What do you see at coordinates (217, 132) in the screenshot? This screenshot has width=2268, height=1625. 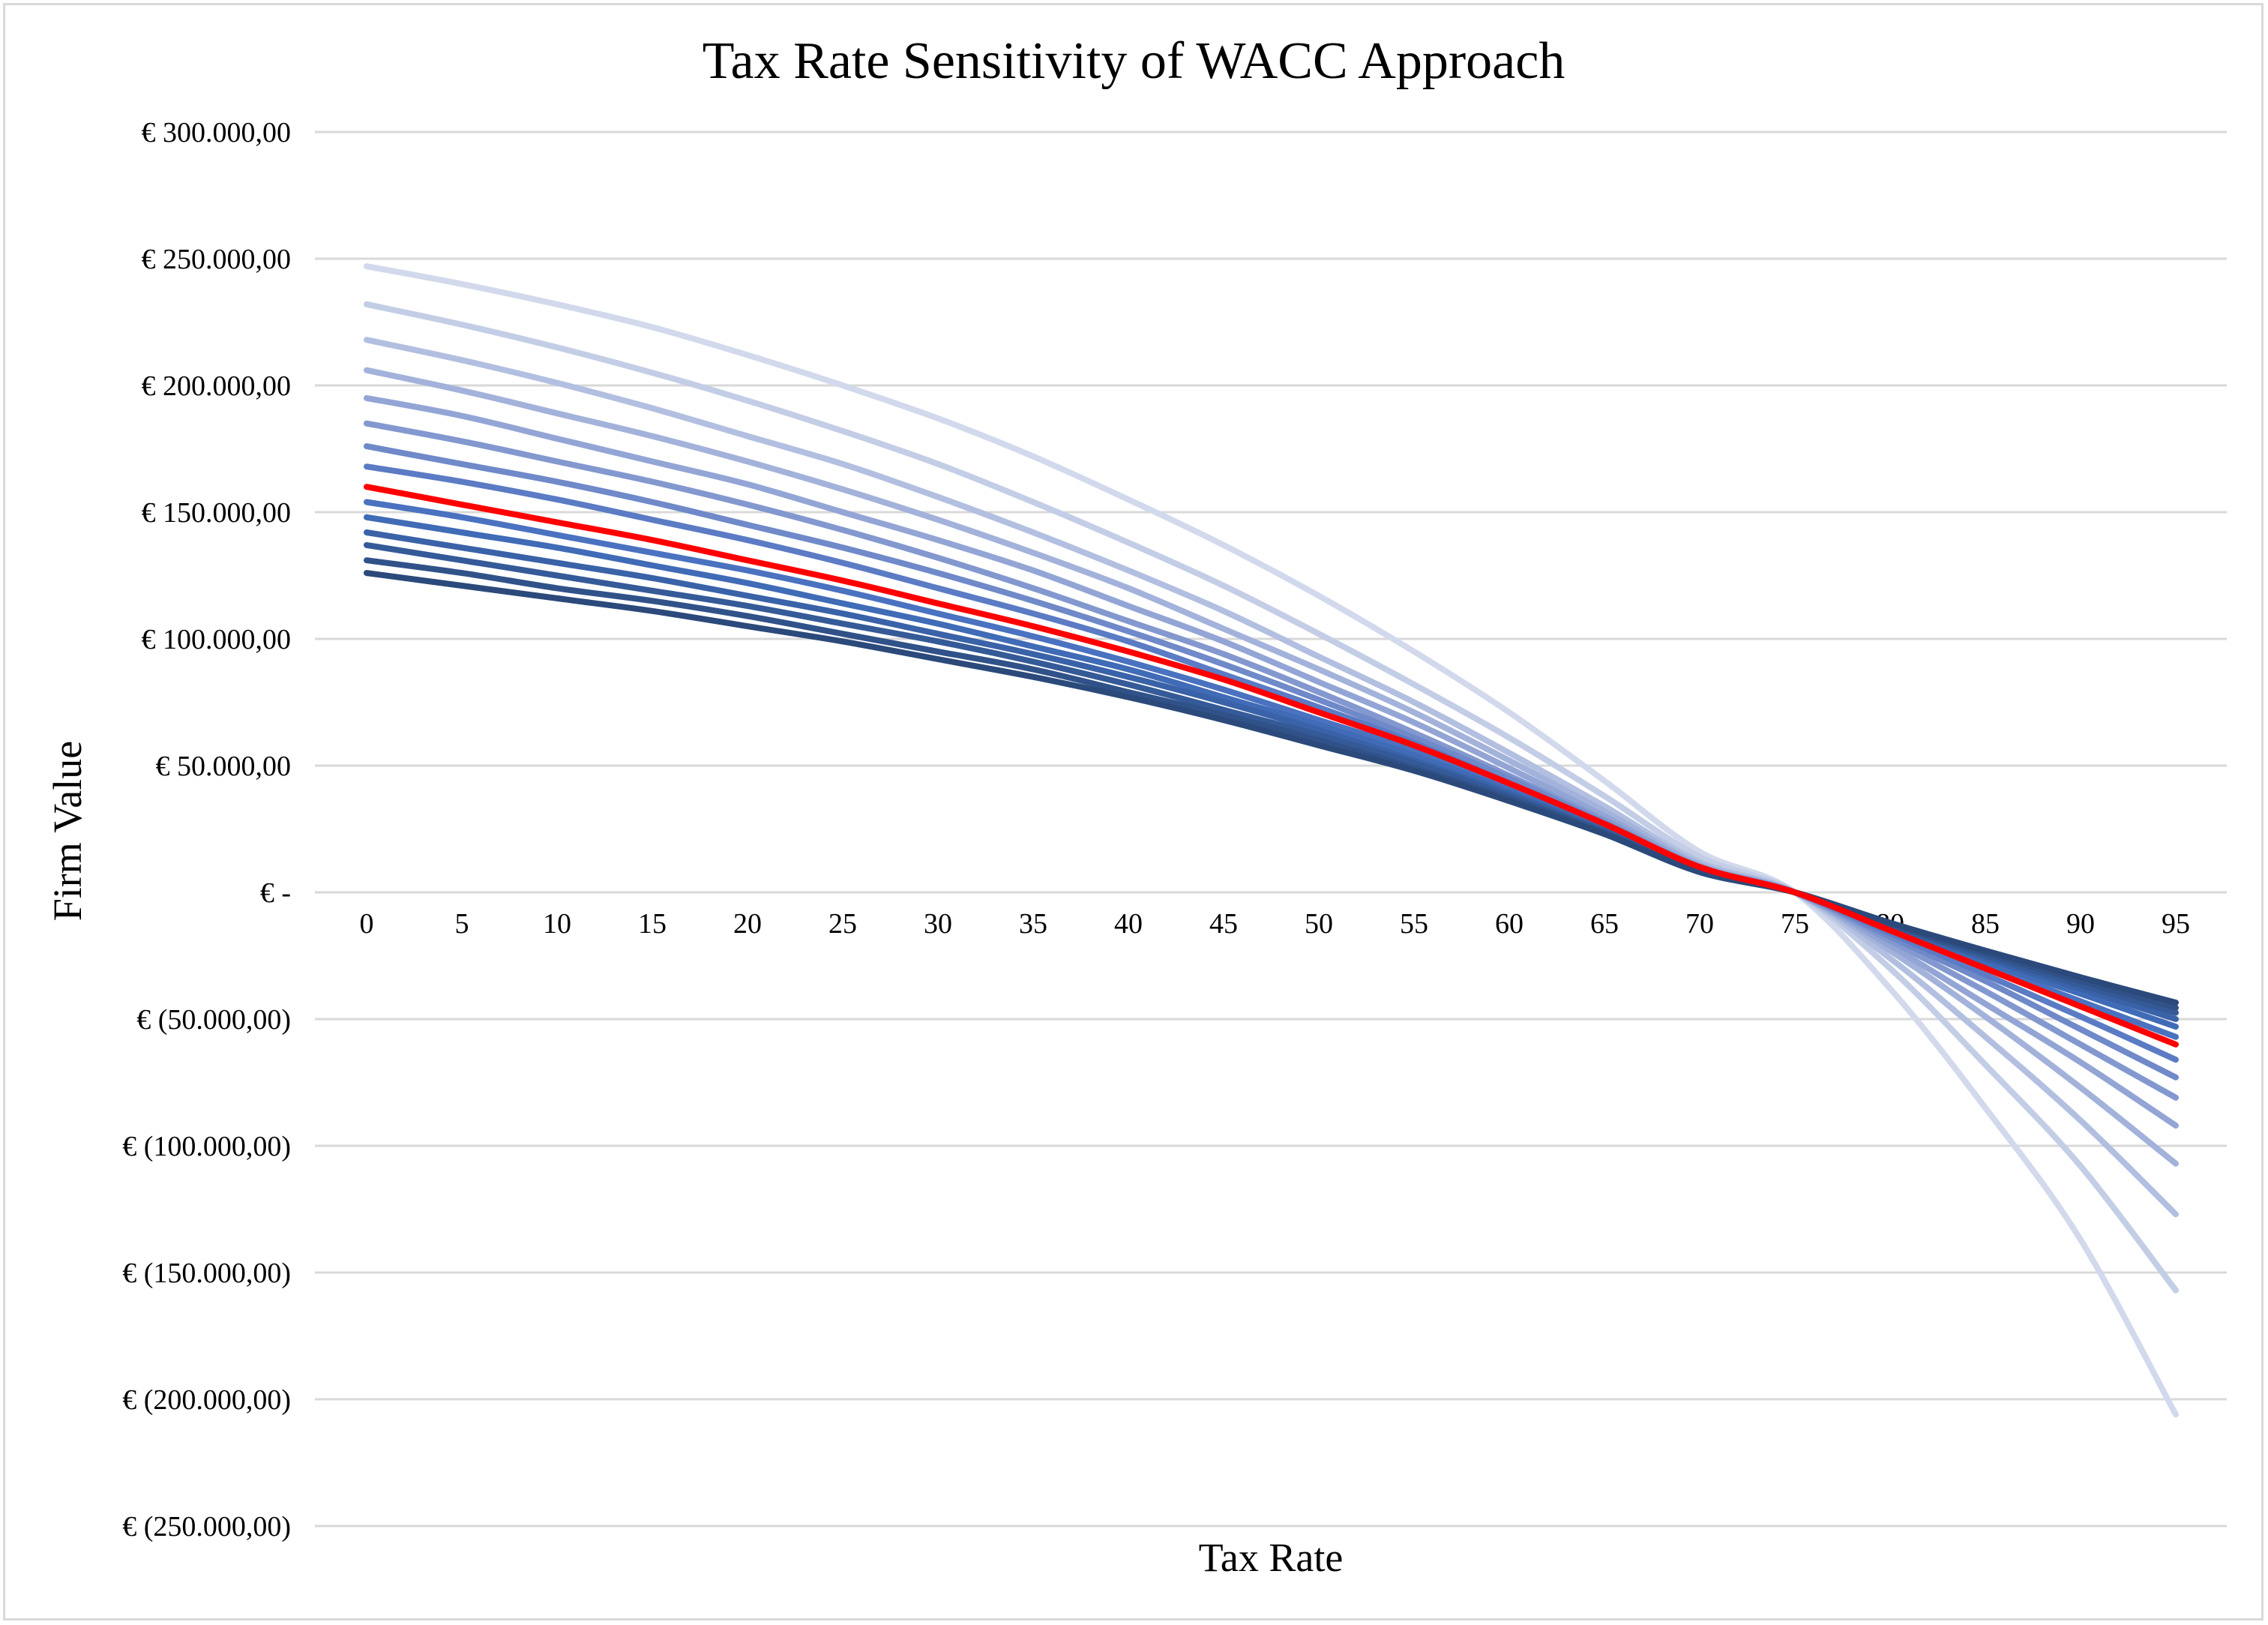 I see `y-tick-label: € 300.000,00` at bounding box center [217, 132].